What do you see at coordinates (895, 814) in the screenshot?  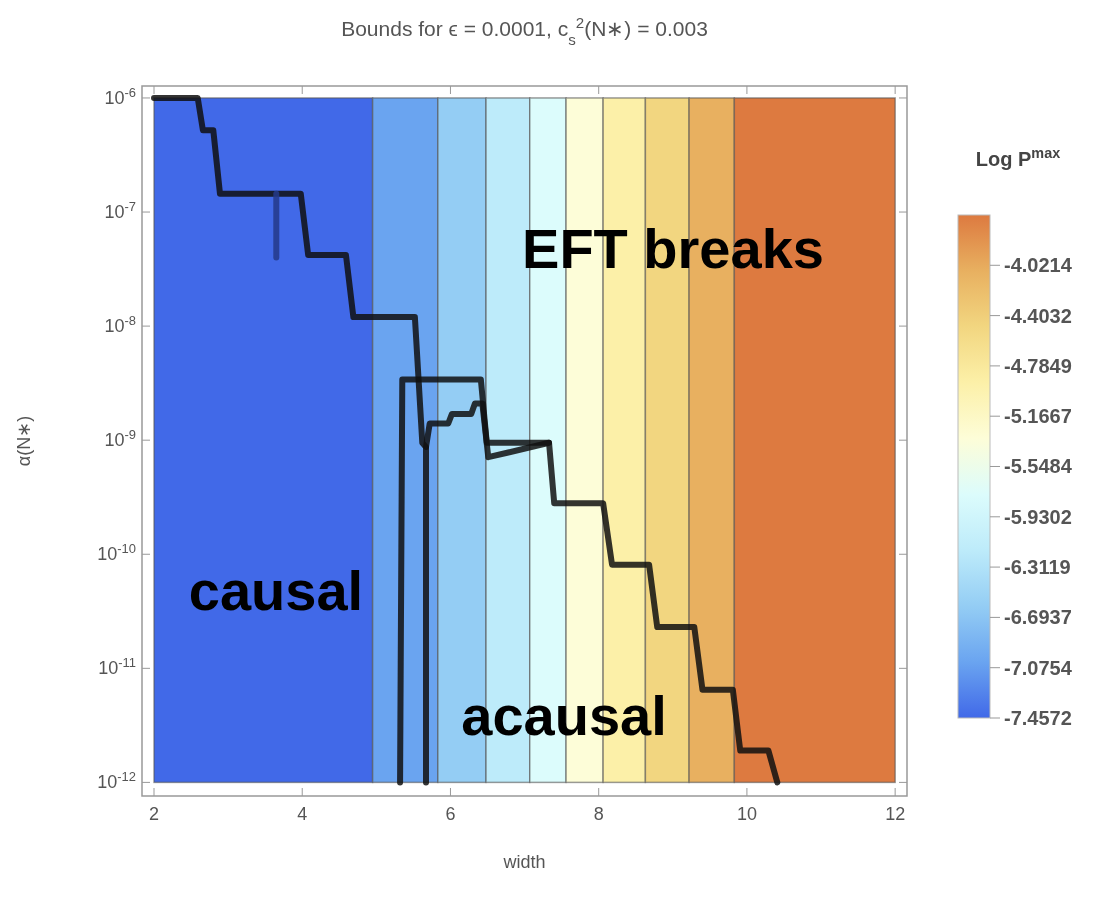 I see `x-tick-label: 12` at bounding box center [895, 814].